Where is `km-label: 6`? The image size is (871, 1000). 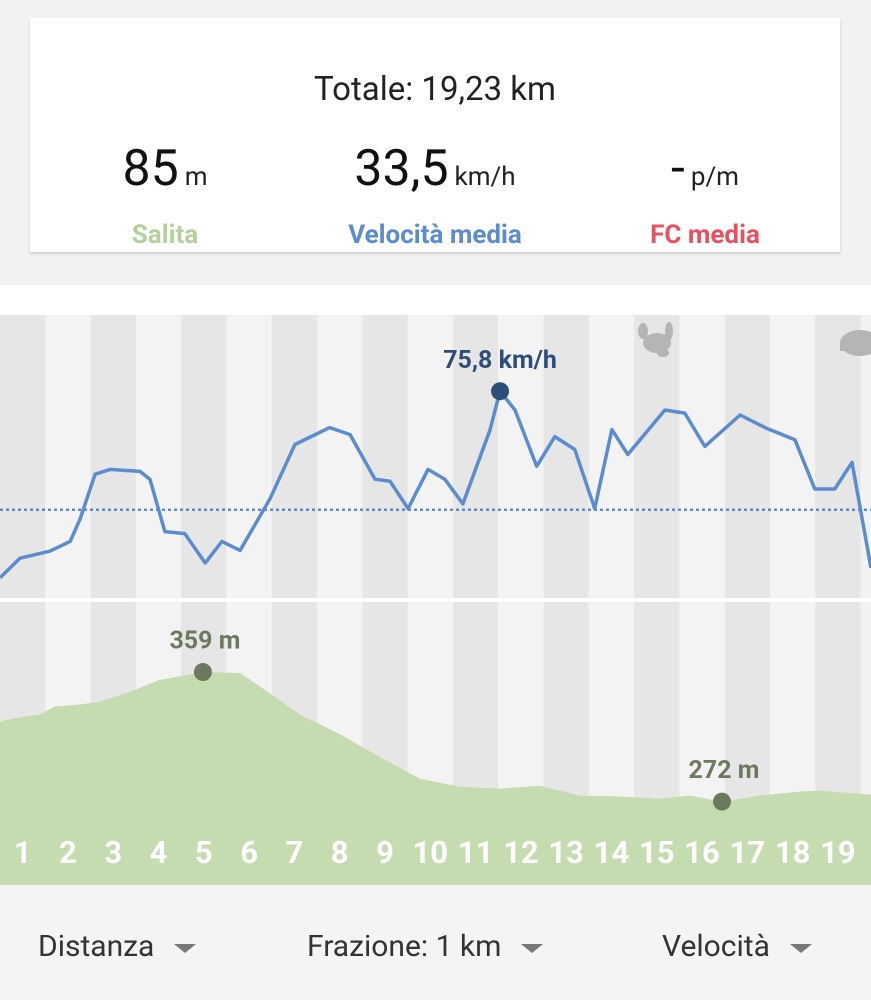 km-label: 6 is located at coordinates (249, 852).